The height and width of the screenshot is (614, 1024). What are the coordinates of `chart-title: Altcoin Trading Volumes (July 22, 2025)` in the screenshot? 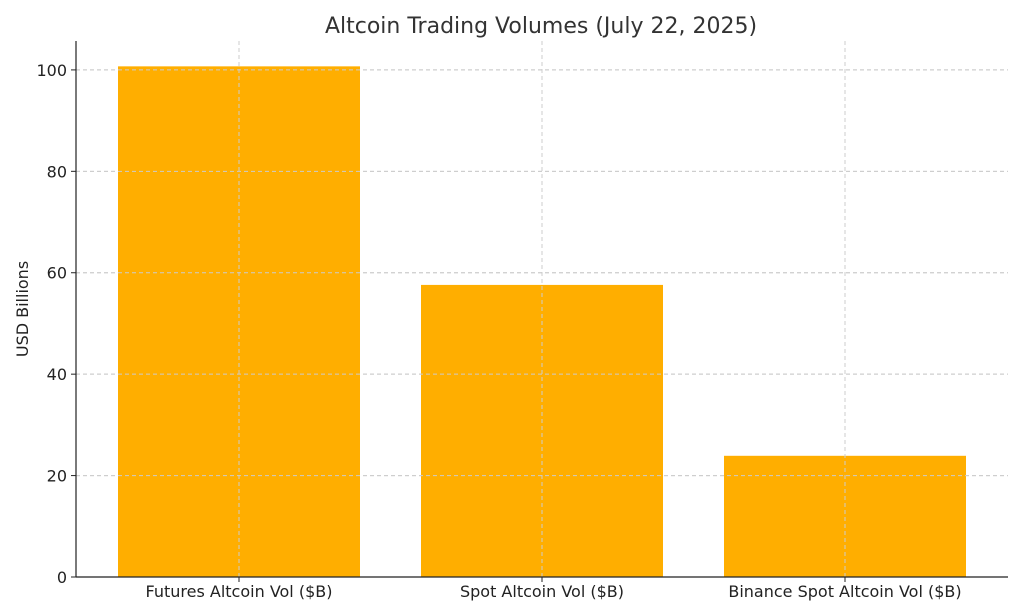 It's located at (541, 26).